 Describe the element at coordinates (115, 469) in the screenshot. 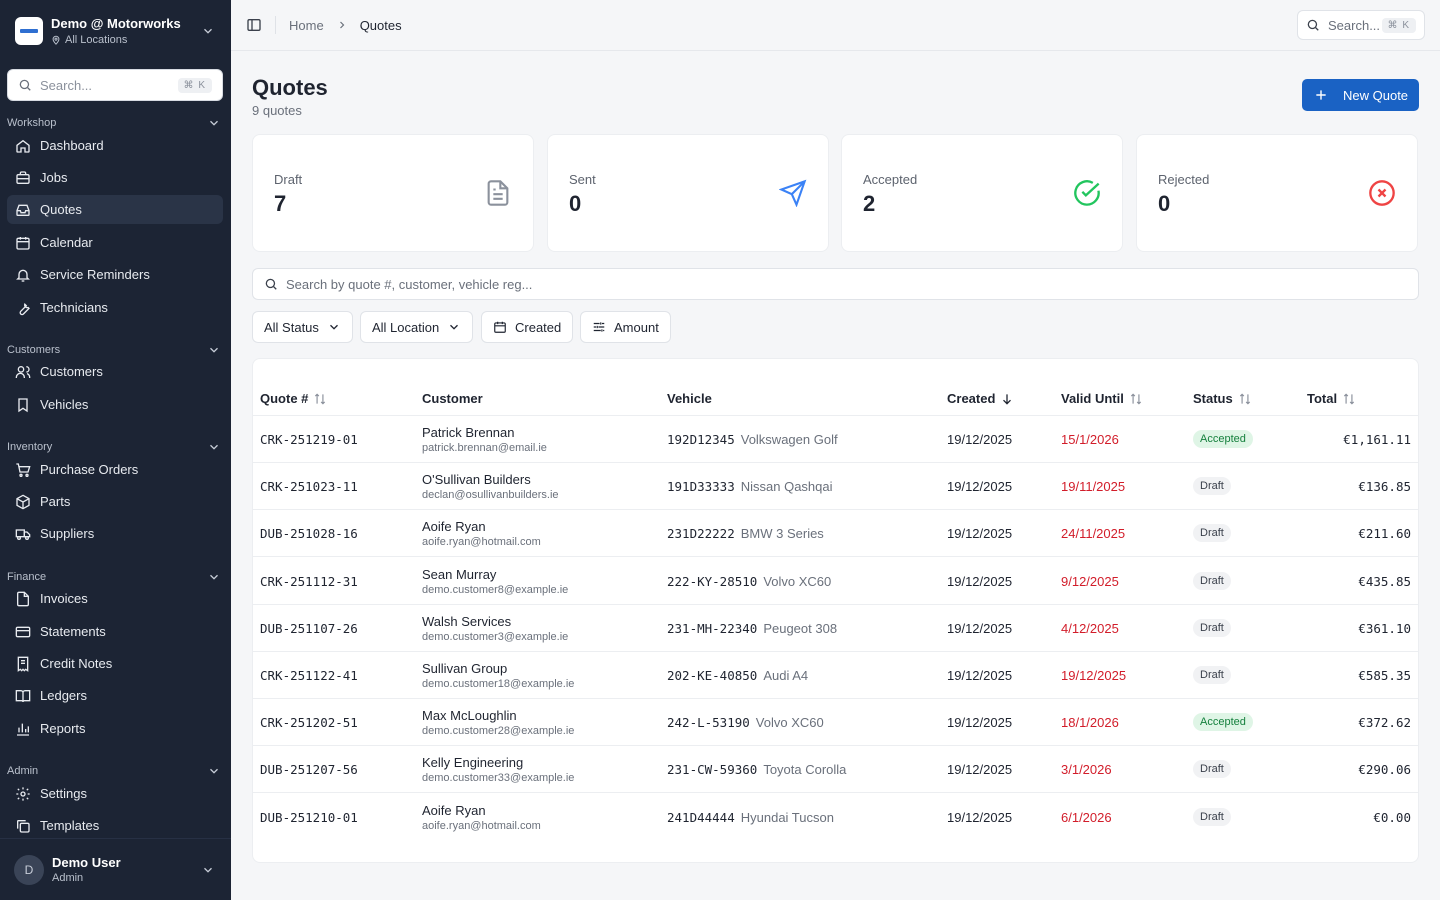

I see `sidebar-item-purchase-orders: Purchase Orders` at that location.